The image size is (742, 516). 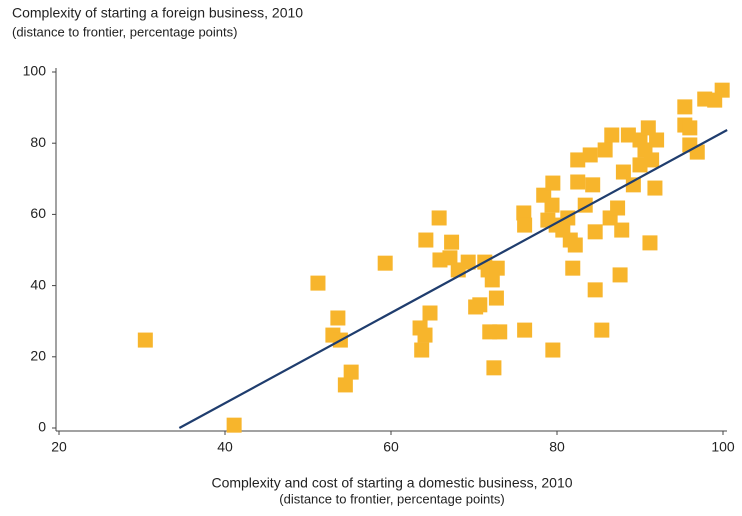 What do you see at coordinates (723, 447) in the screenshot?
I see `x-tick-label: 100` at bounding box center [723, 447].